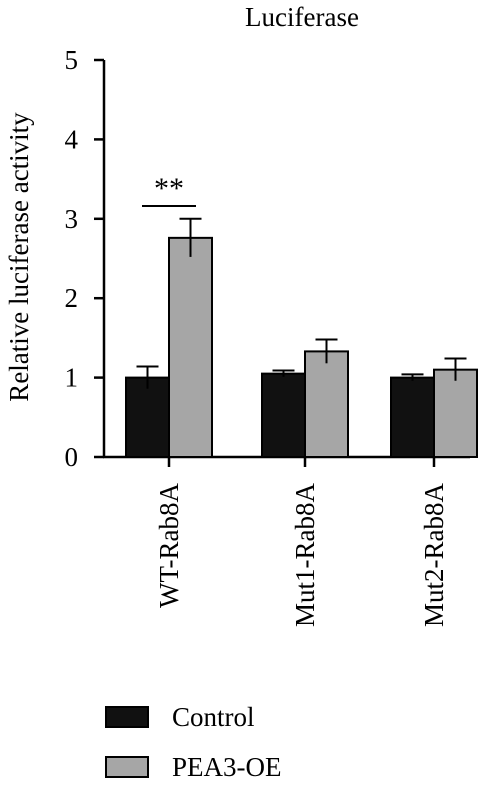  Describe the element at coordinates (305, 555) in the screenshot. I see `x-tick-label: Mut1-Rab8A` at that location.